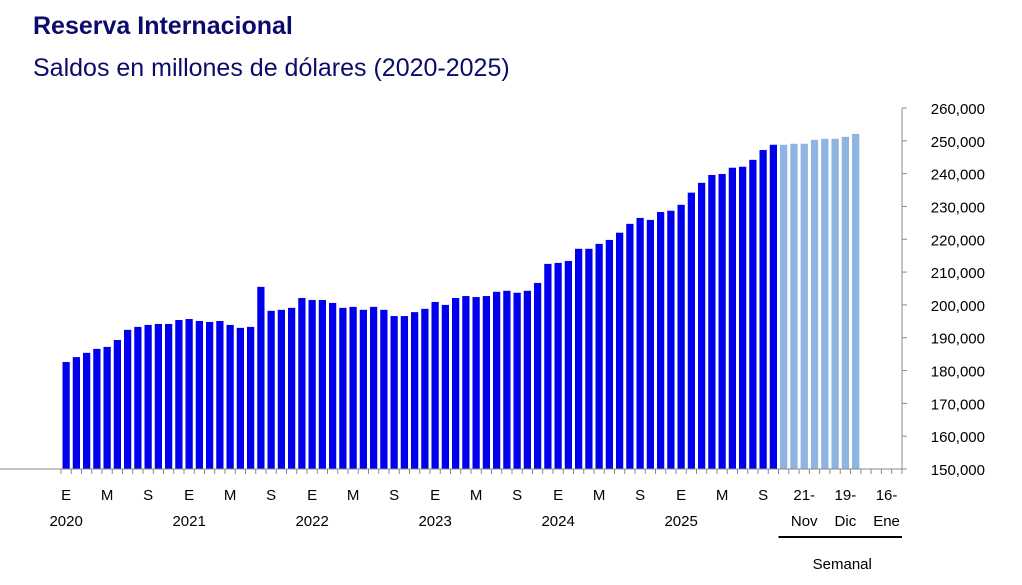 This screenshot has height=585, width=1022. Describe the element at coordinates (958, 306) in the screenshot. I see `y-tick-label: 200,000` at that location.